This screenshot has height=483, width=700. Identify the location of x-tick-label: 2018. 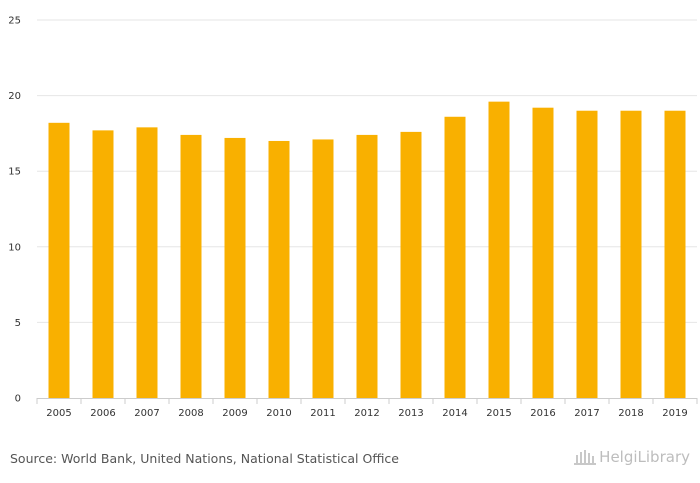
(630, 413).